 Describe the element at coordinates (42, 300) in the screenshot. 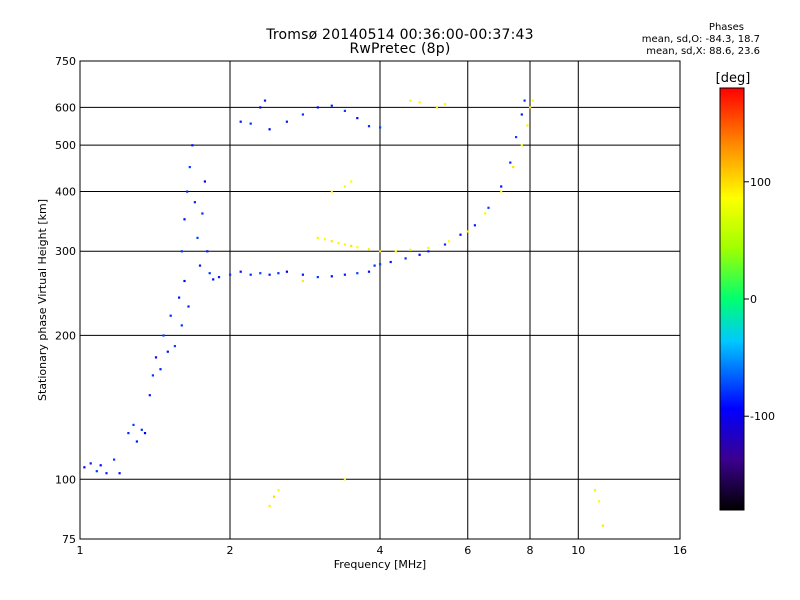

I see `y-axis-label: Stationary phase Virtual Height [km]` at that location.